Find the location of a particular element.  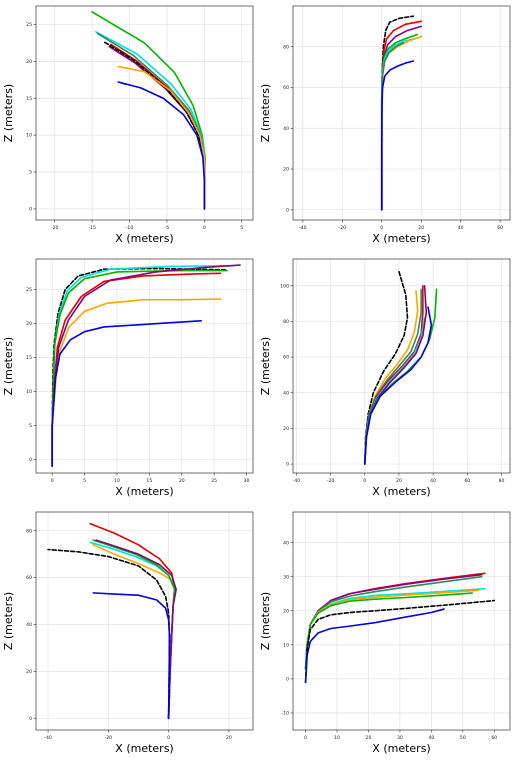

x-tick-label: 25 is located at coordinates (214, 481).